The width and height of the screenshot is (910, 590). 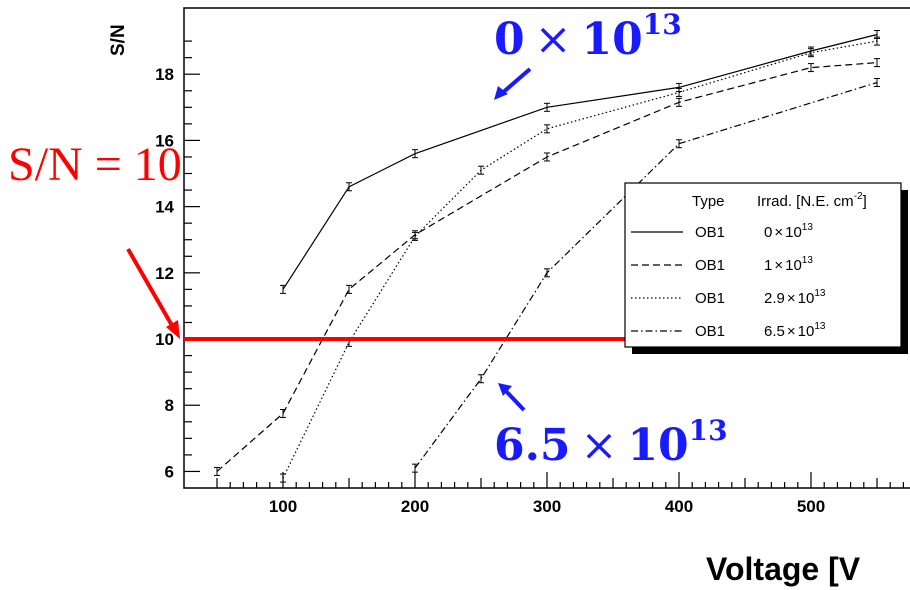 I want to click on y-tick-label: 14, so click(x=164, y=207).